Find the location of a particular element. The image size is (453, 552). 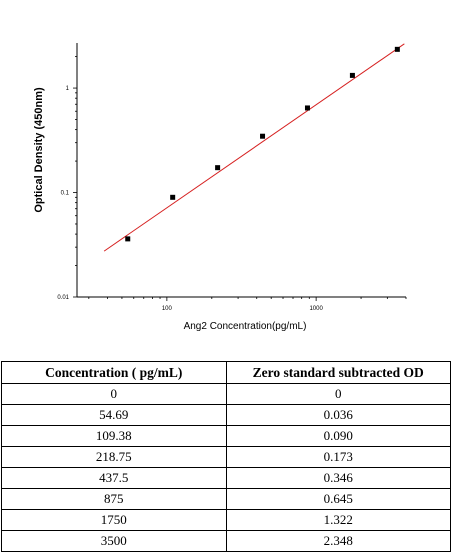

cell-od: 0 is located at coordinates (338, 394).